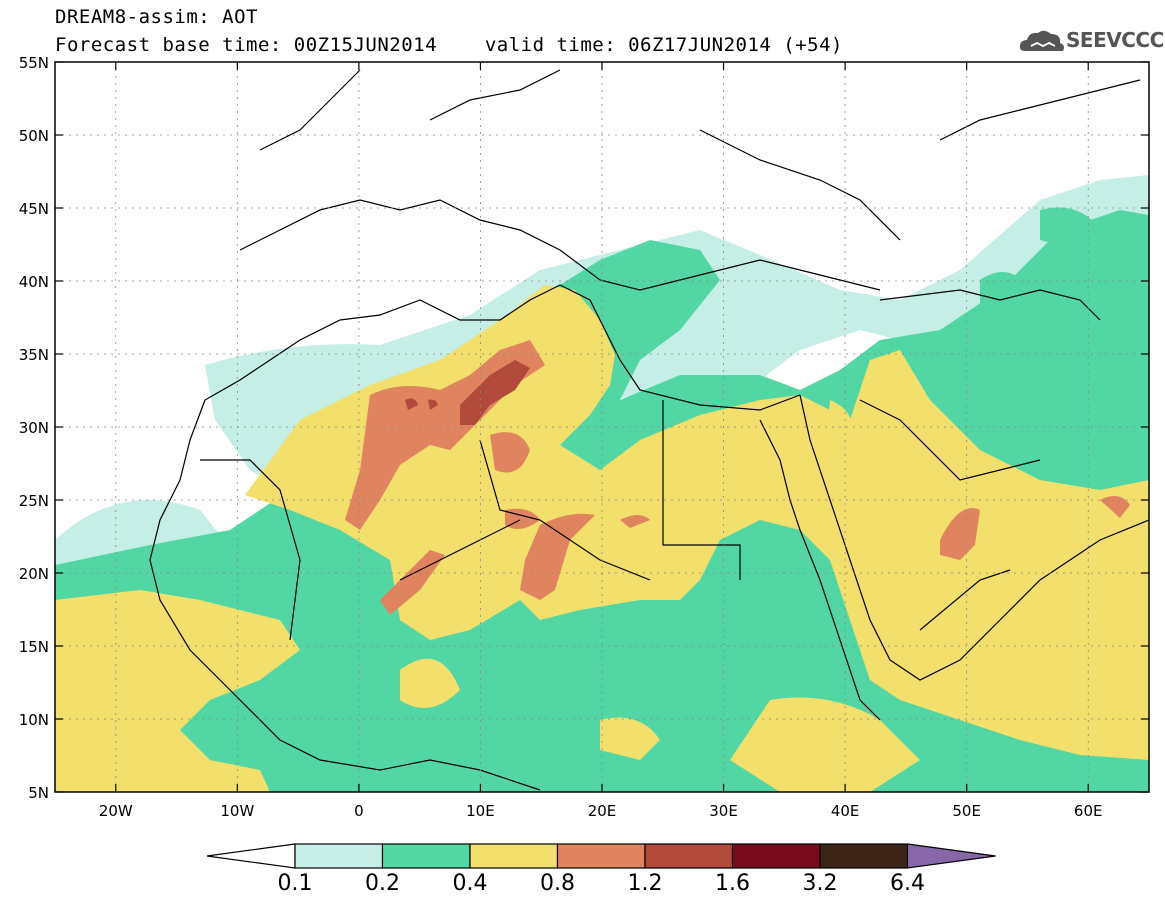  Describe the element at coordinates (34, 647) in the screenshot. I see `lat-label: 15N` at that location.